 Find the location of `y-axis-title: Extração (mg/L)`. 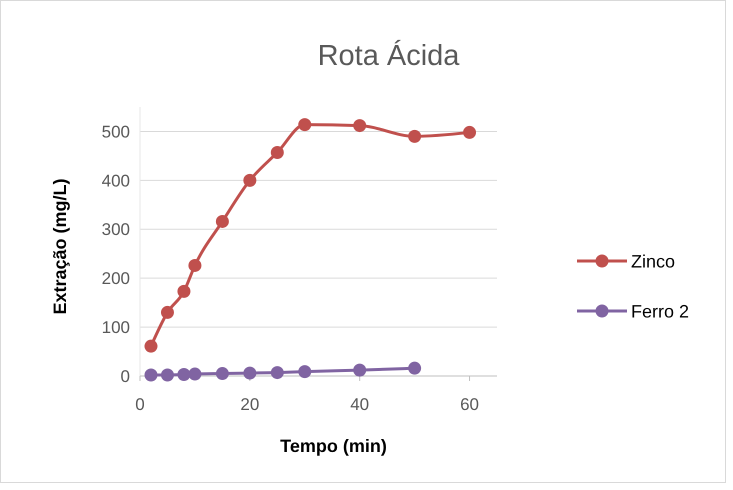

y-axis-title: Extração (mg/L) is located at coordinates (60, 246).